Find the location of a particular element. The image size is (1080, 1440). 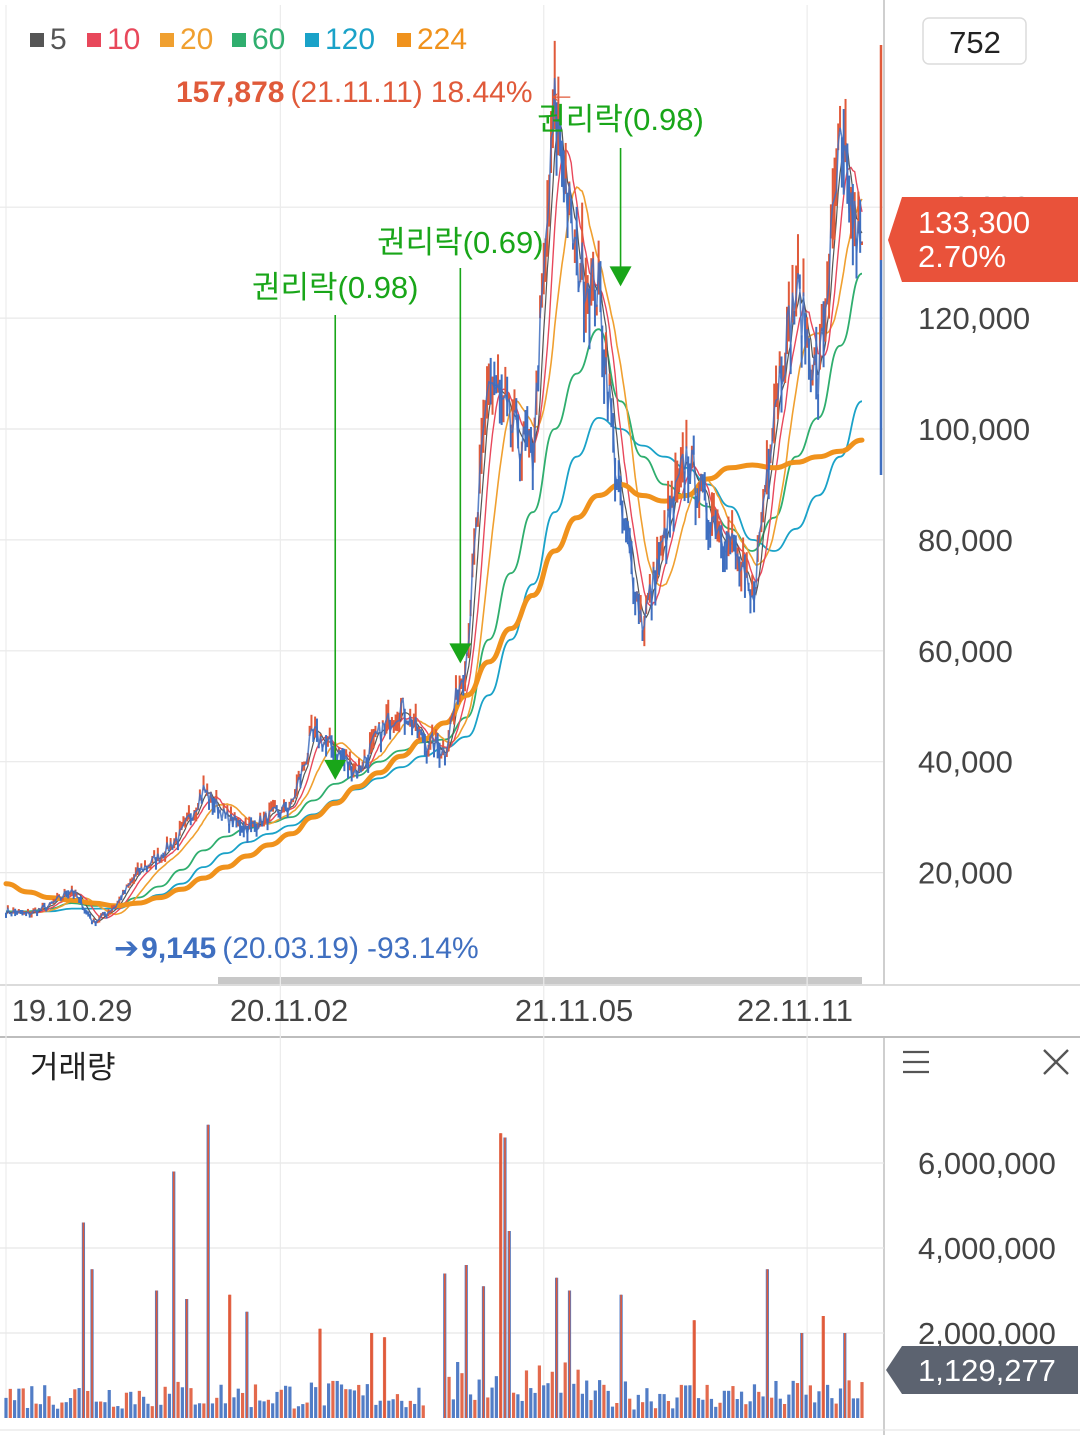

volume-tick-label: 6,000,000 is located at coordinates (987, 1163).